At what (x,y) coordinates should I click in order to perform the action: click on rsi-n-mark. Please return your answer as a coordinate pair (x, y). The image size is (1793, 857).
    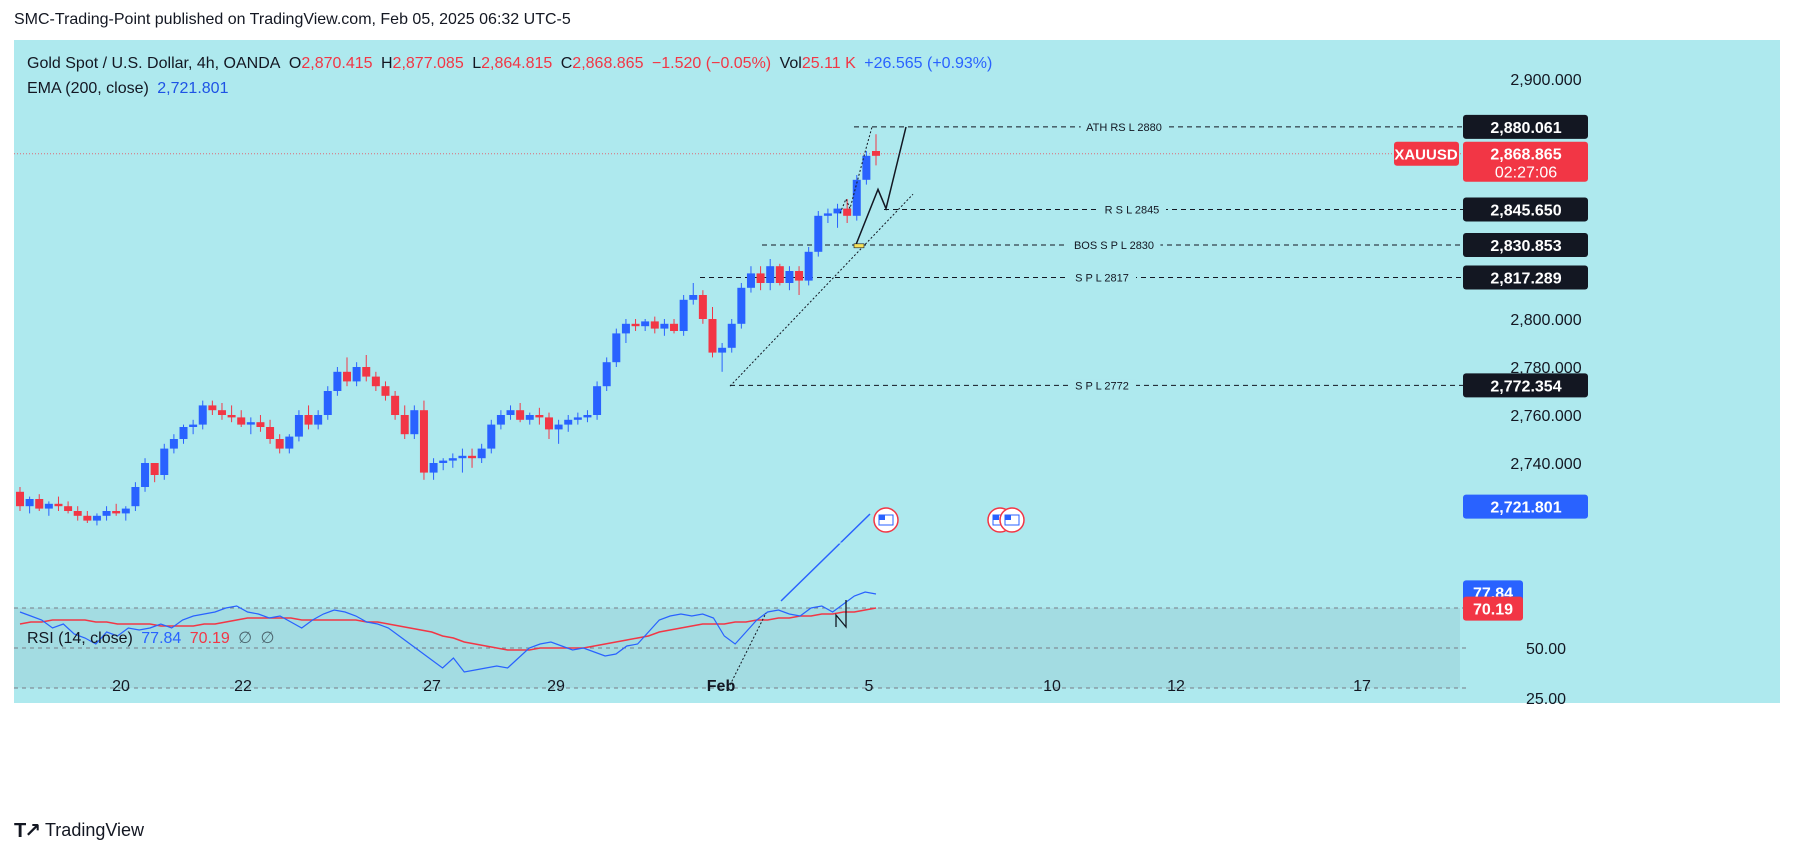
    Looking at the image, I should click on (841, 614).